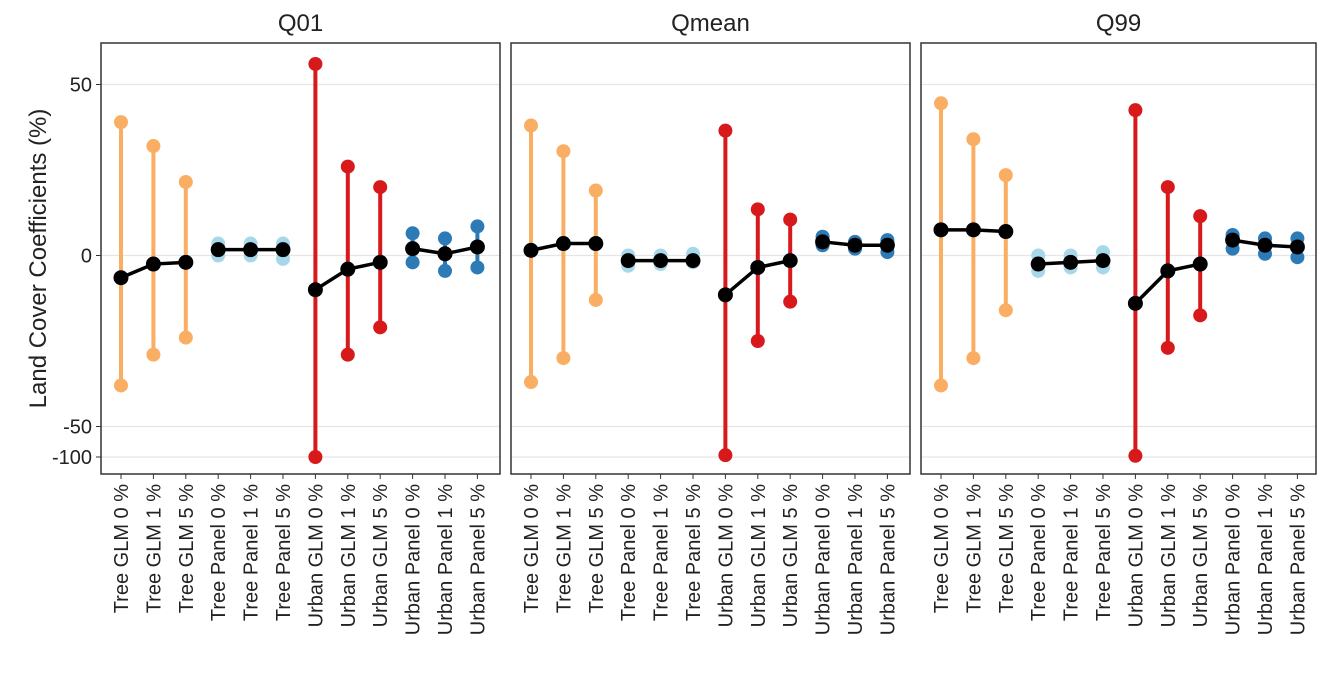 The width and height of the screenshot is (1322, 676). Describe the element at coordinates (72, 458) in the screenshot. I see `y-tick-label: -100` at that location.